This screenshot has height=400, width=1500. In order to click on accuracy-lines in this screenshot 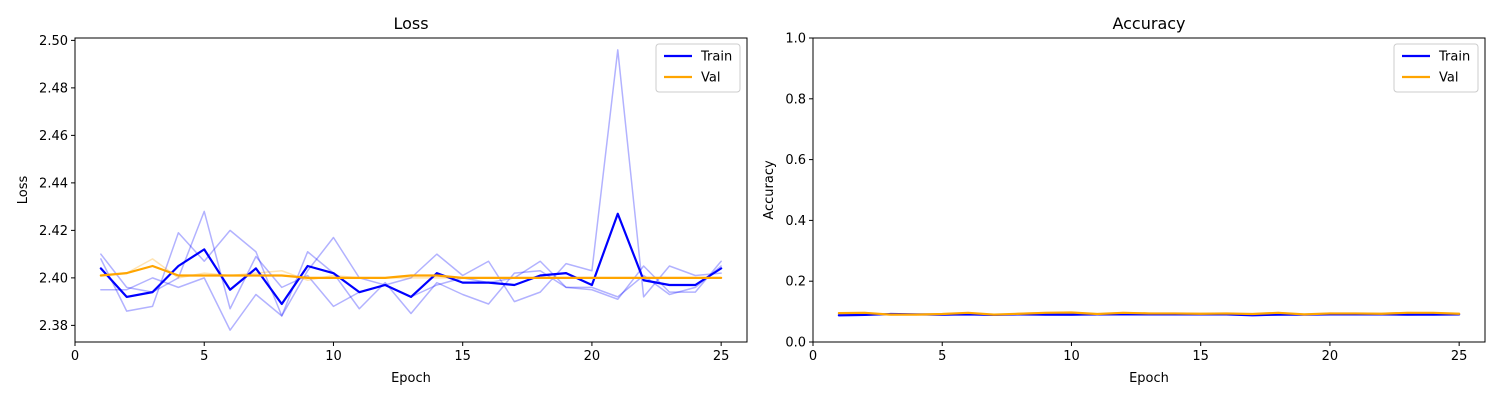, I will do `click(1149, 314)`.